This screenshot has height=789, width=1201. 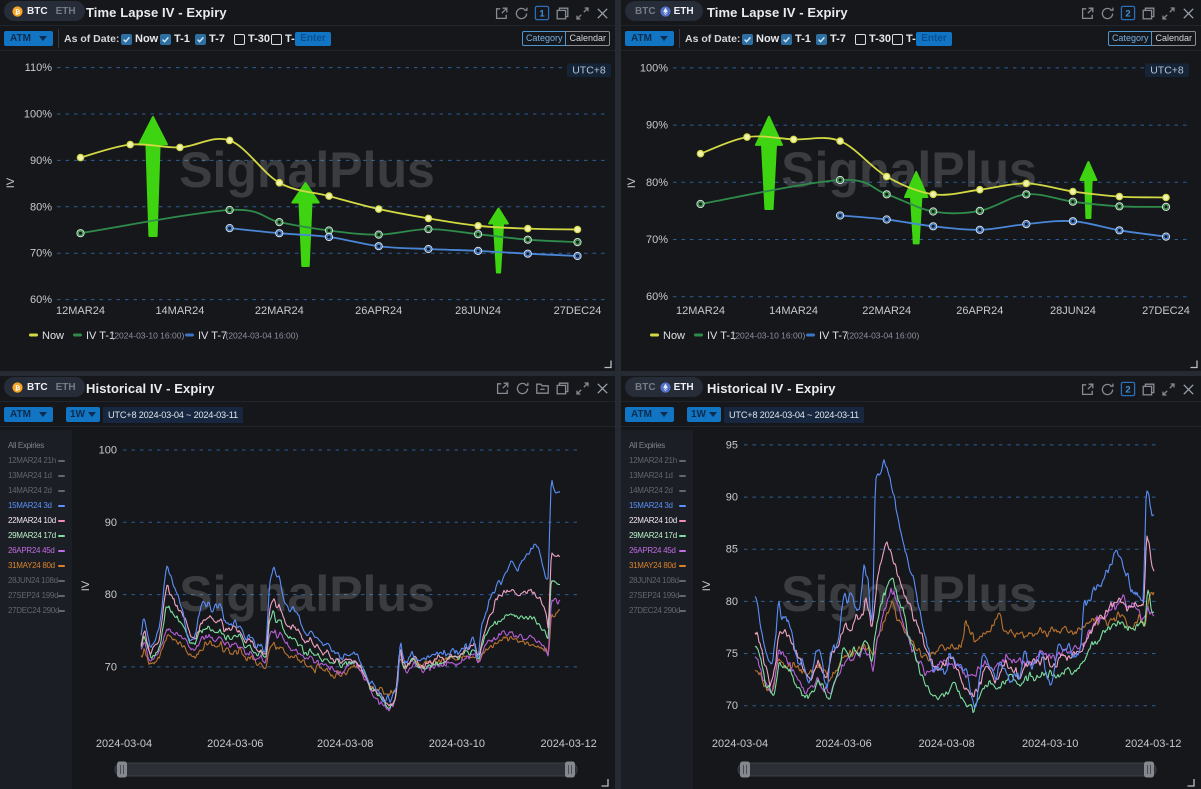 What do you see at coordinates (542, 14) in the screenshot?
I see `svg-text: 1` at bounding box center [542, 14].